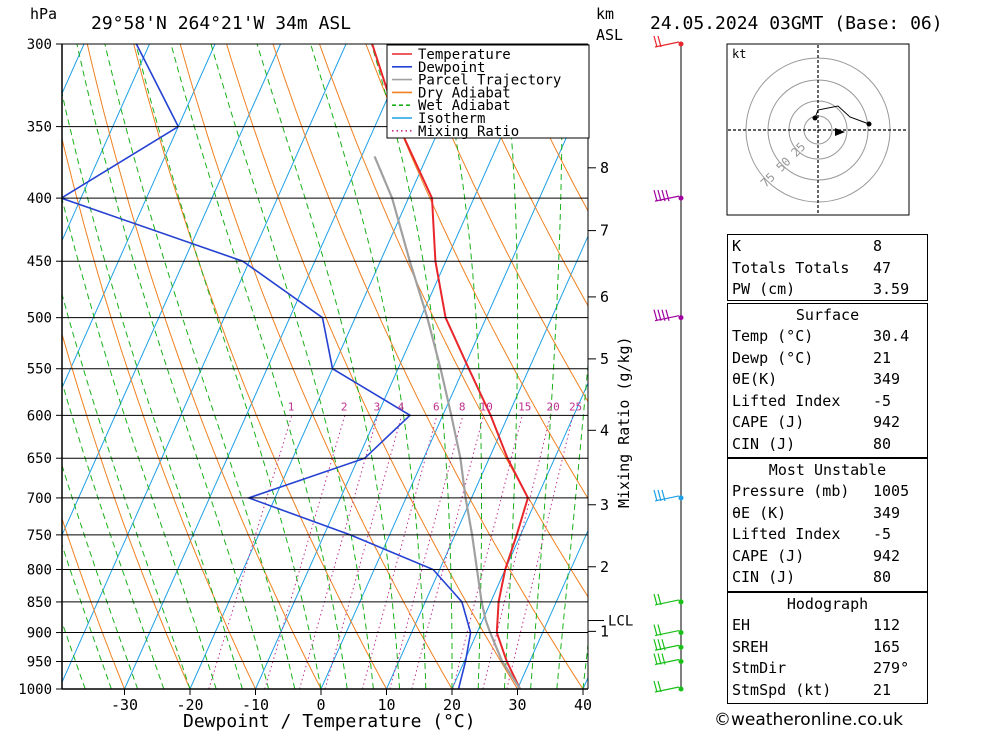  What do you see at coordinates (827, 291) in the screenshot?
I see `stat-row: PW (cm) 3.59` at bounding box center [827, 291].